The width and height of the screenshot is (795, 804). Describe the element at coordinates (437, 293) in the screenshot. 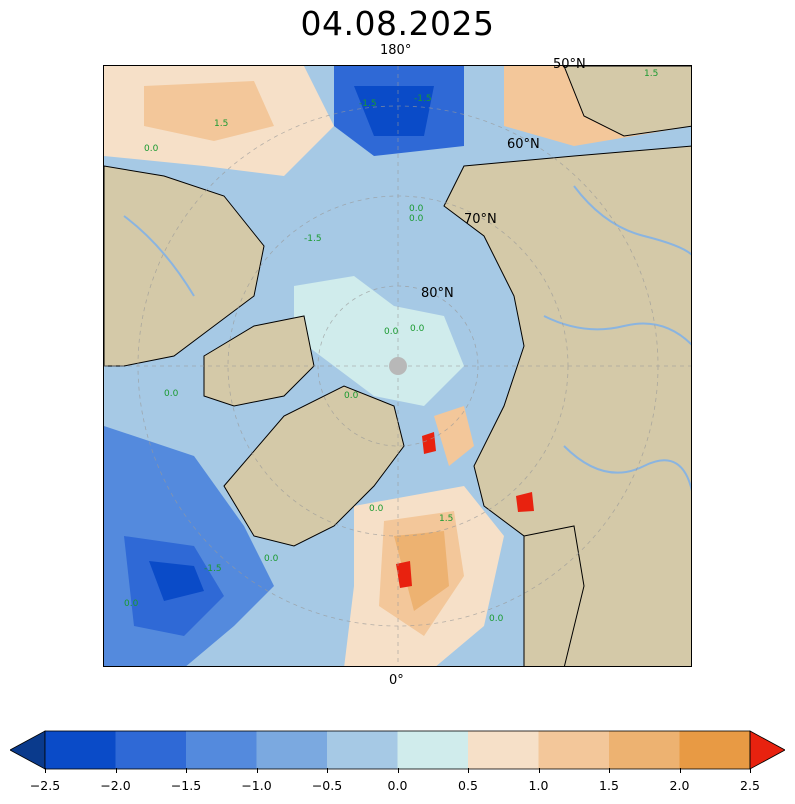

I see `lat-label-80n: 80°N` at that location.